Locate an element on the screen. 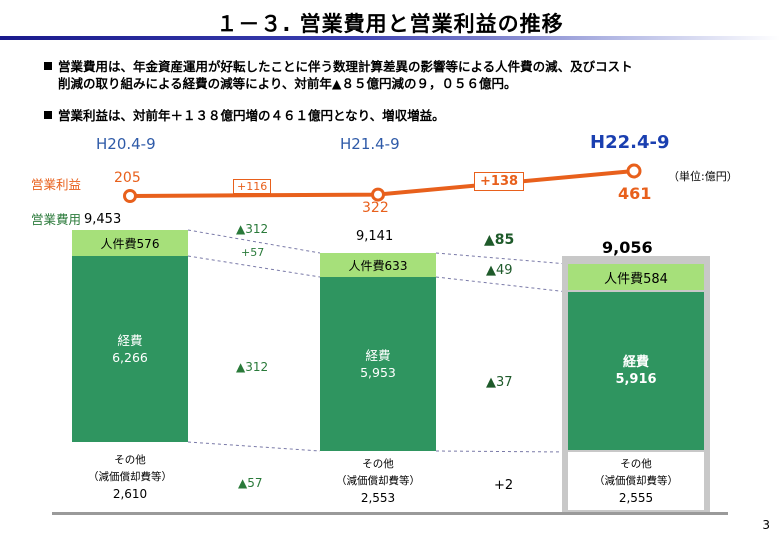  segment-value: 5,953 is located at coordinates (378, 372).